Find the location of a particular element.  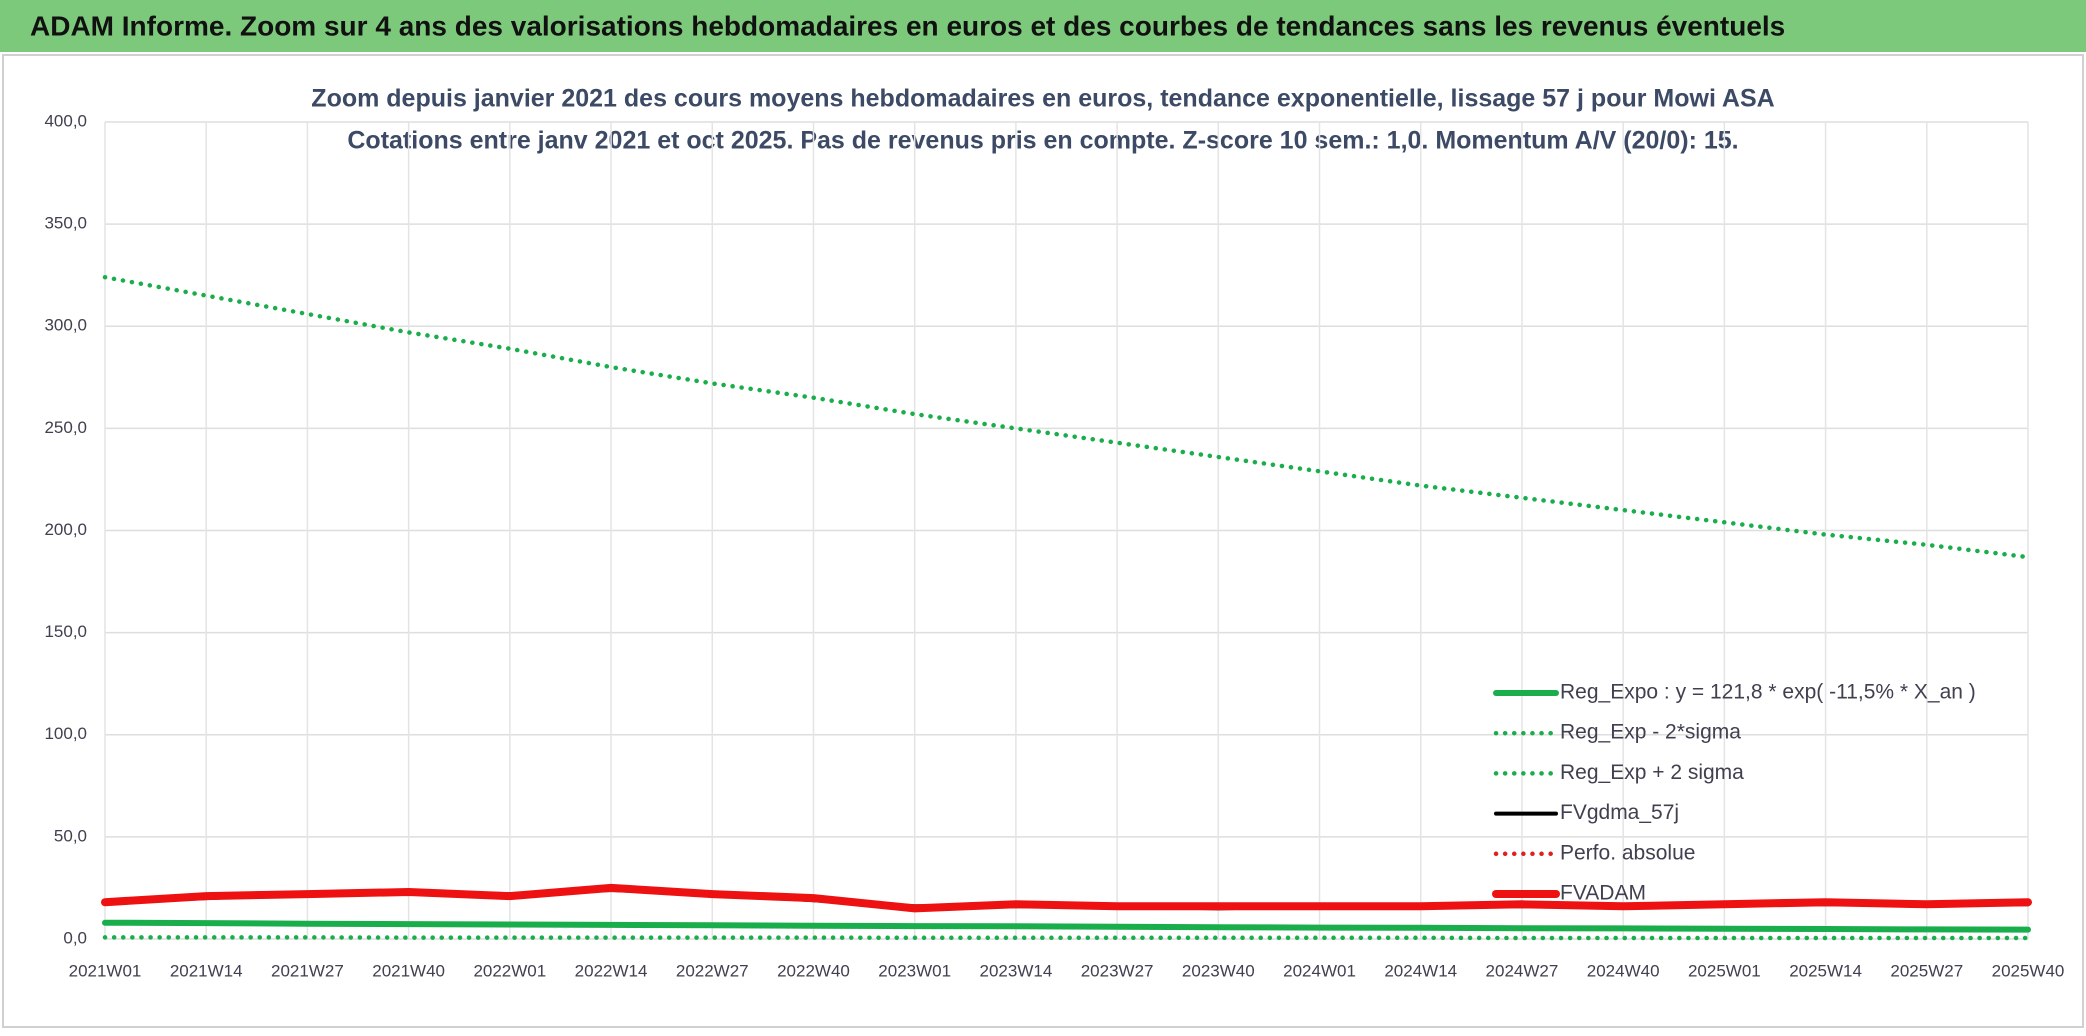

x-tick-label: 2021W27 is located at coordinates (307, 970).